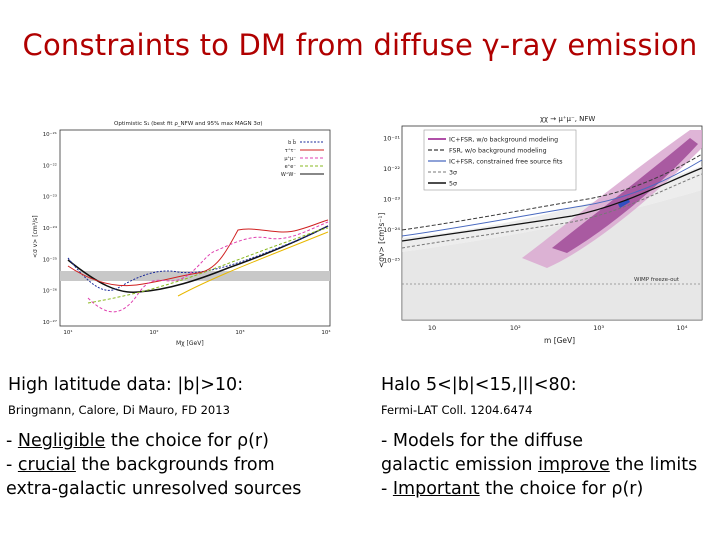 Image resolution: width=720 pixels, height=540 pixels. I want to click on left-crucial: crucial, so click(46, 465).